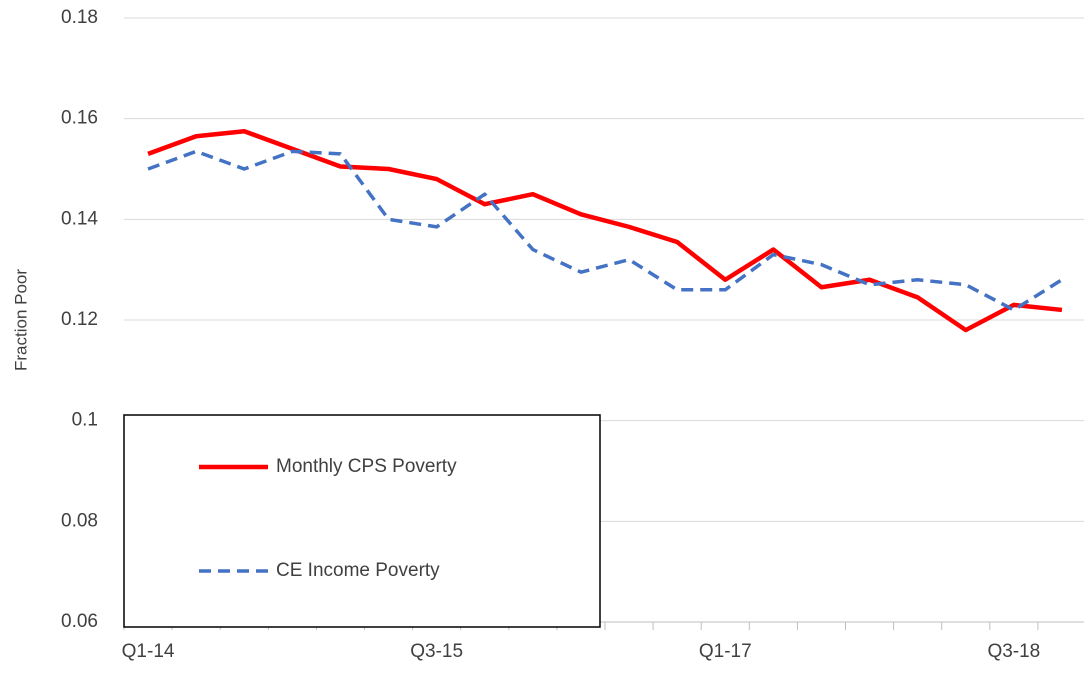 This screenshot has height=677, width=1084. I want to click on x-tick-label: Q1-17, so click(725, 651).